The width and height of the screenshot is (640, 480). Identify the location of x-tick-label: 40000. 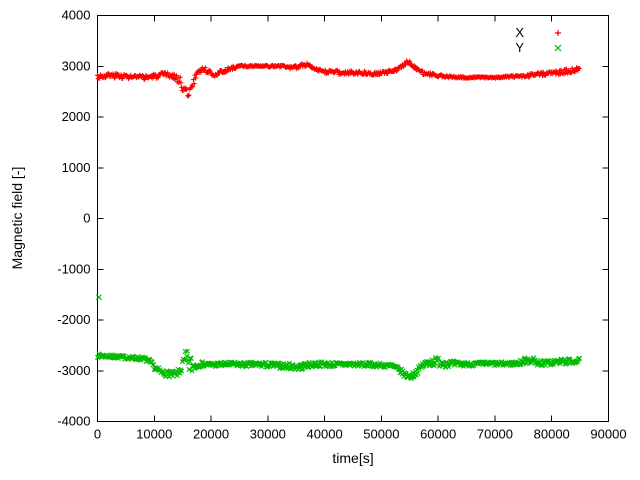
(325, 434).